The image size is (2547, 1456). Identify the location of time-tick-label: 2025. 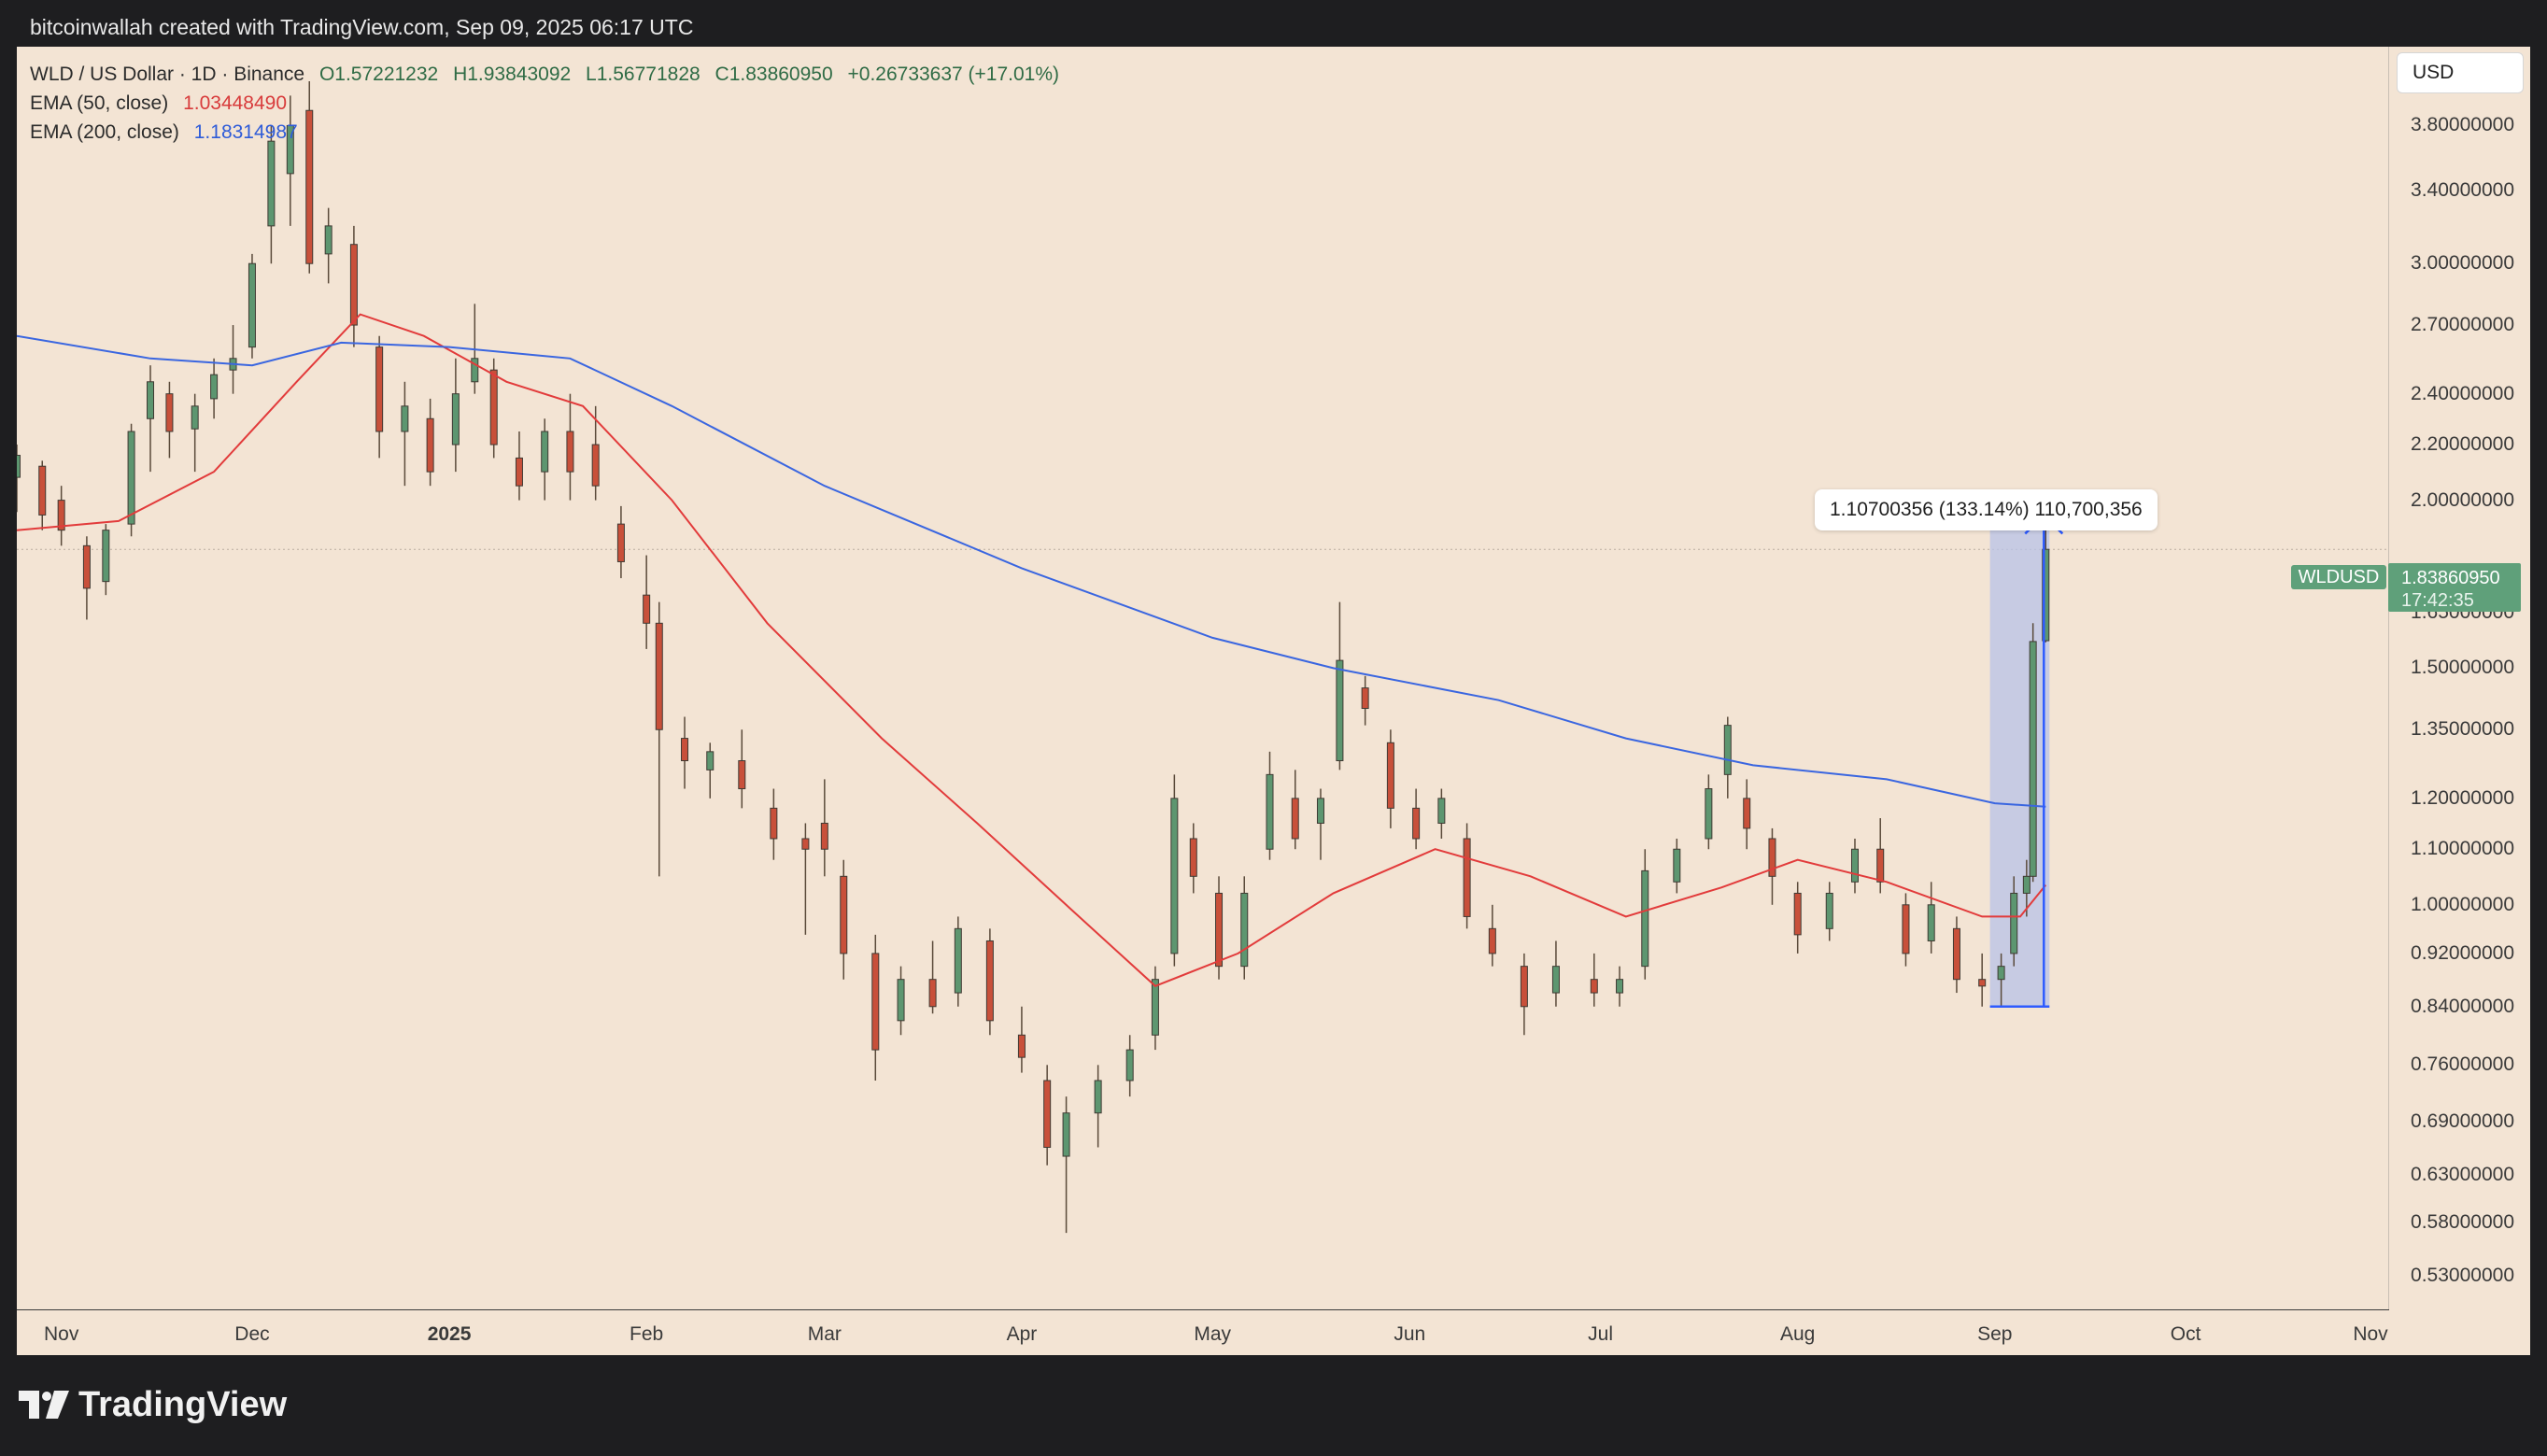
(449, 1334).